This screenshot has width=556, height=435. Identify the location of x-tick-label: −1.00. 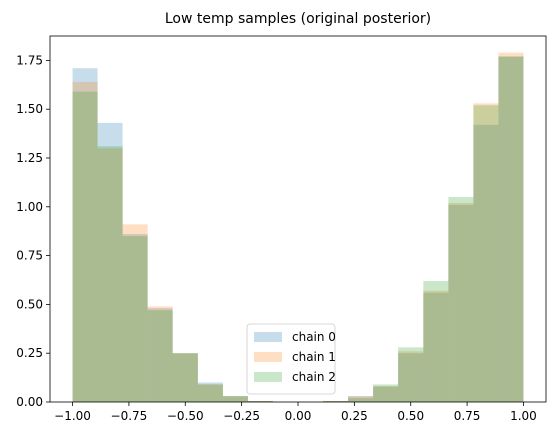
(72, 416).